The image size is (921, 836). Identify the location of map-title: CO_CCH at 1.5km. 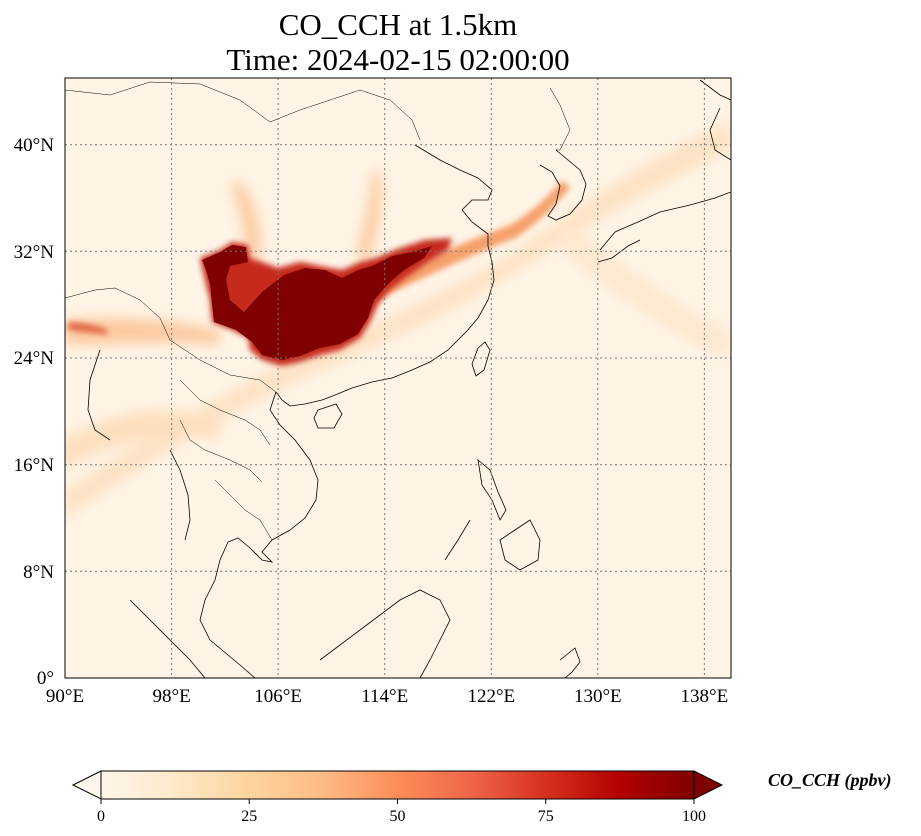
(398, 24).